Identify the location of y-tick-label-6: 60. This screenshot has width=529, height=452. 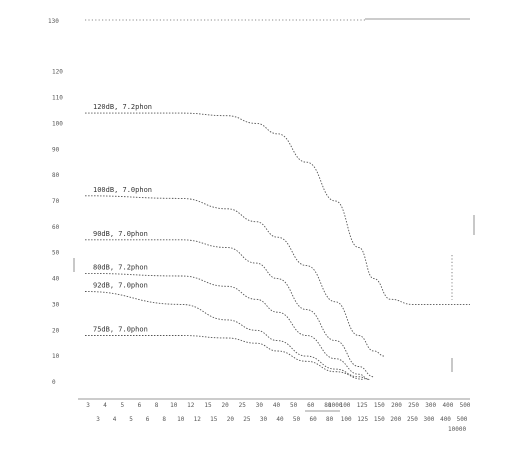
(56, 227).